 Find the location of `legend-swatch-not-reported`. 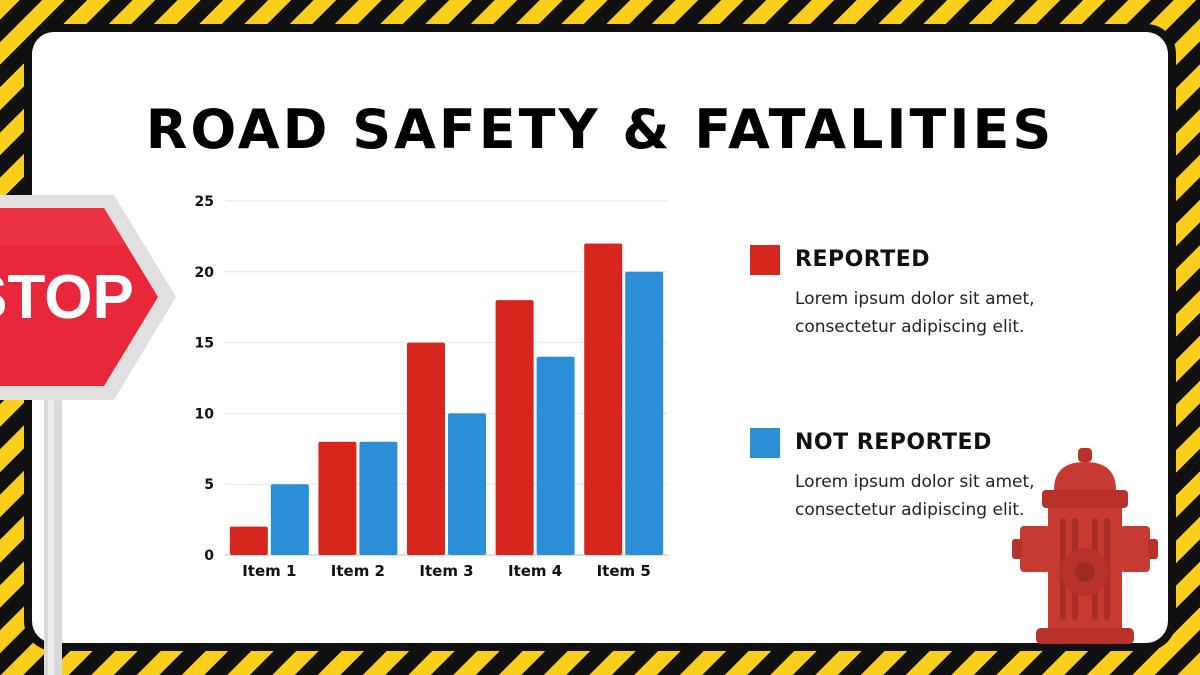

legend-swatch-not-reported is located at coordinates (765, 443).